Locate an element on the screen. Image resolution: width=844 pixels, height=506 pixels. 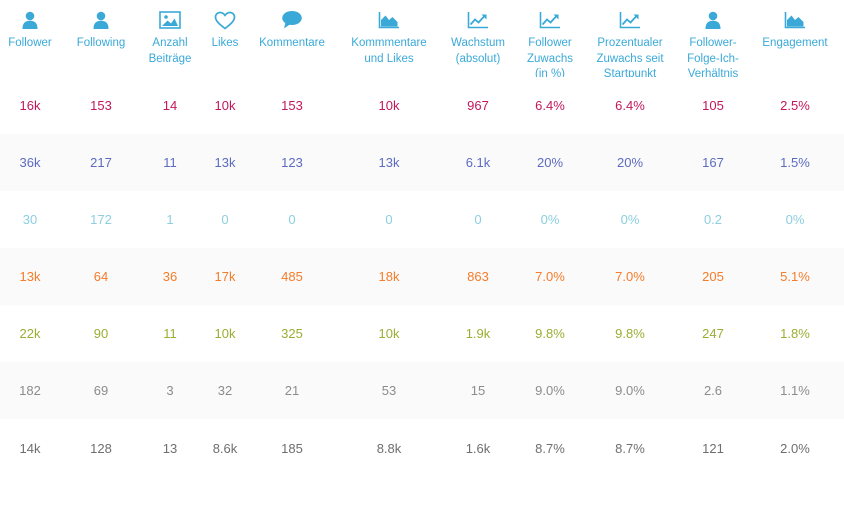
table-cell: 2.6 is located at coordinates (713, 390).